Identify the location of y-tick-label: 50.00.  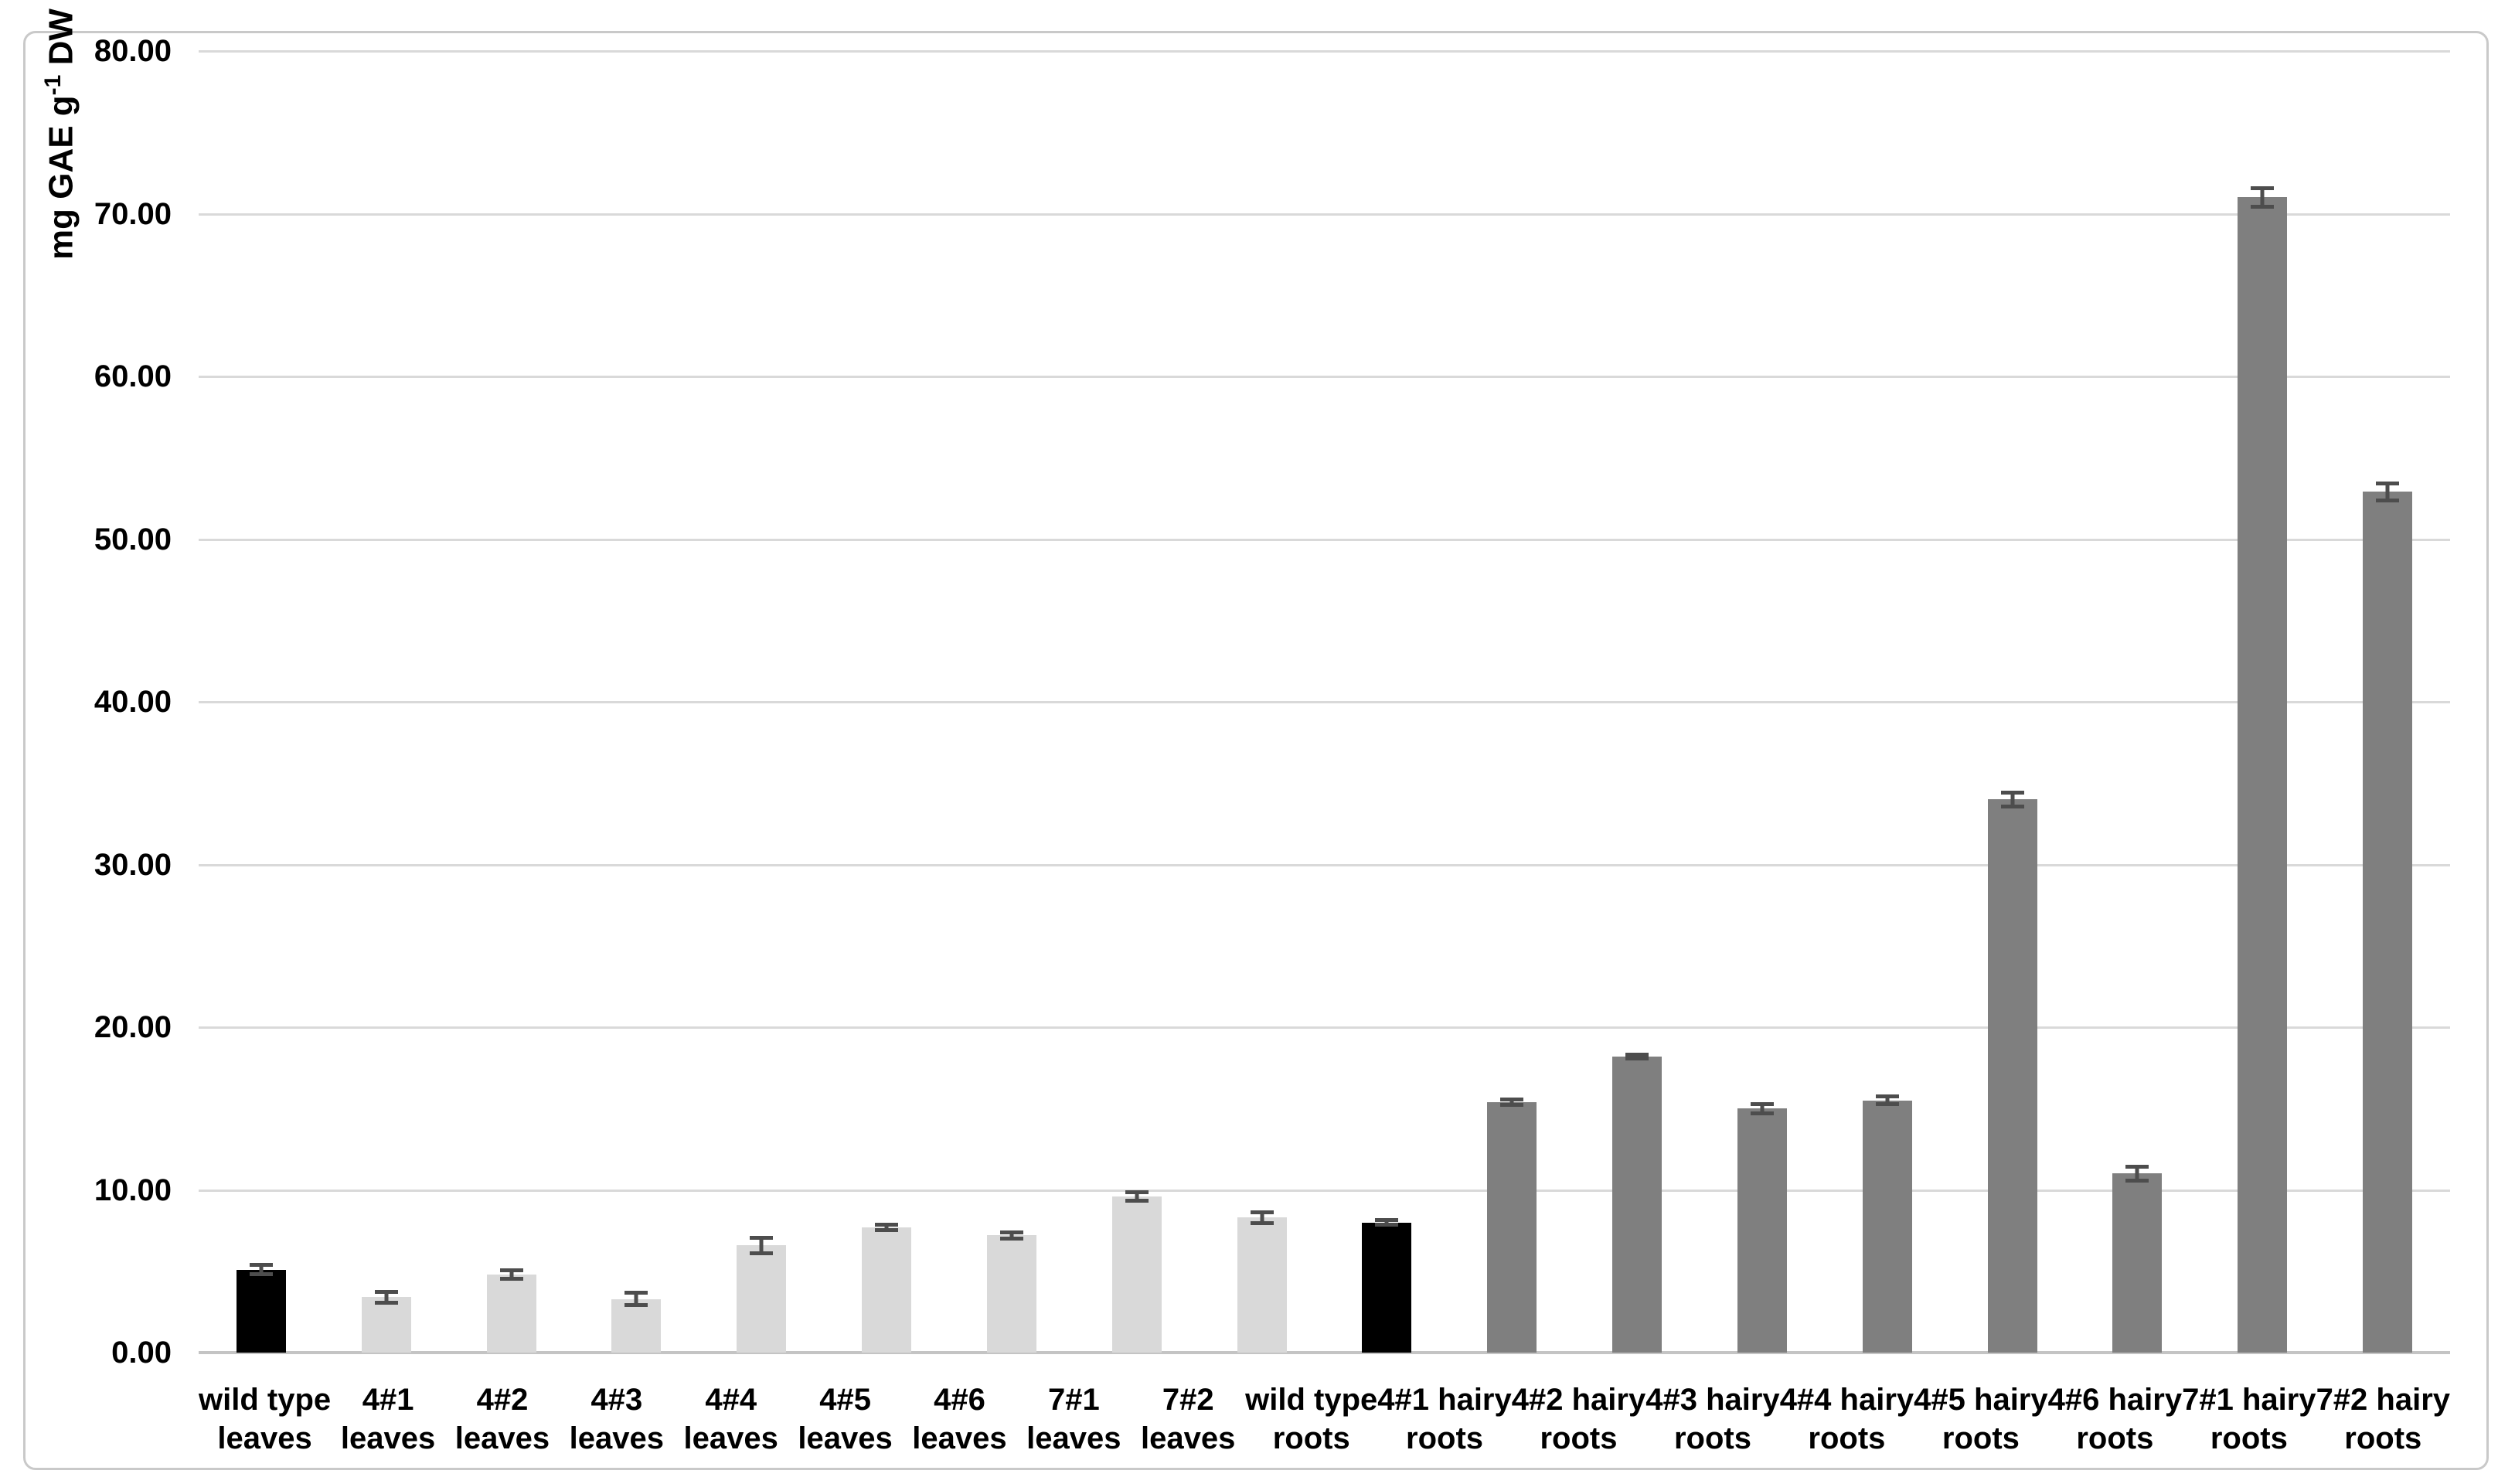
(133, 539).